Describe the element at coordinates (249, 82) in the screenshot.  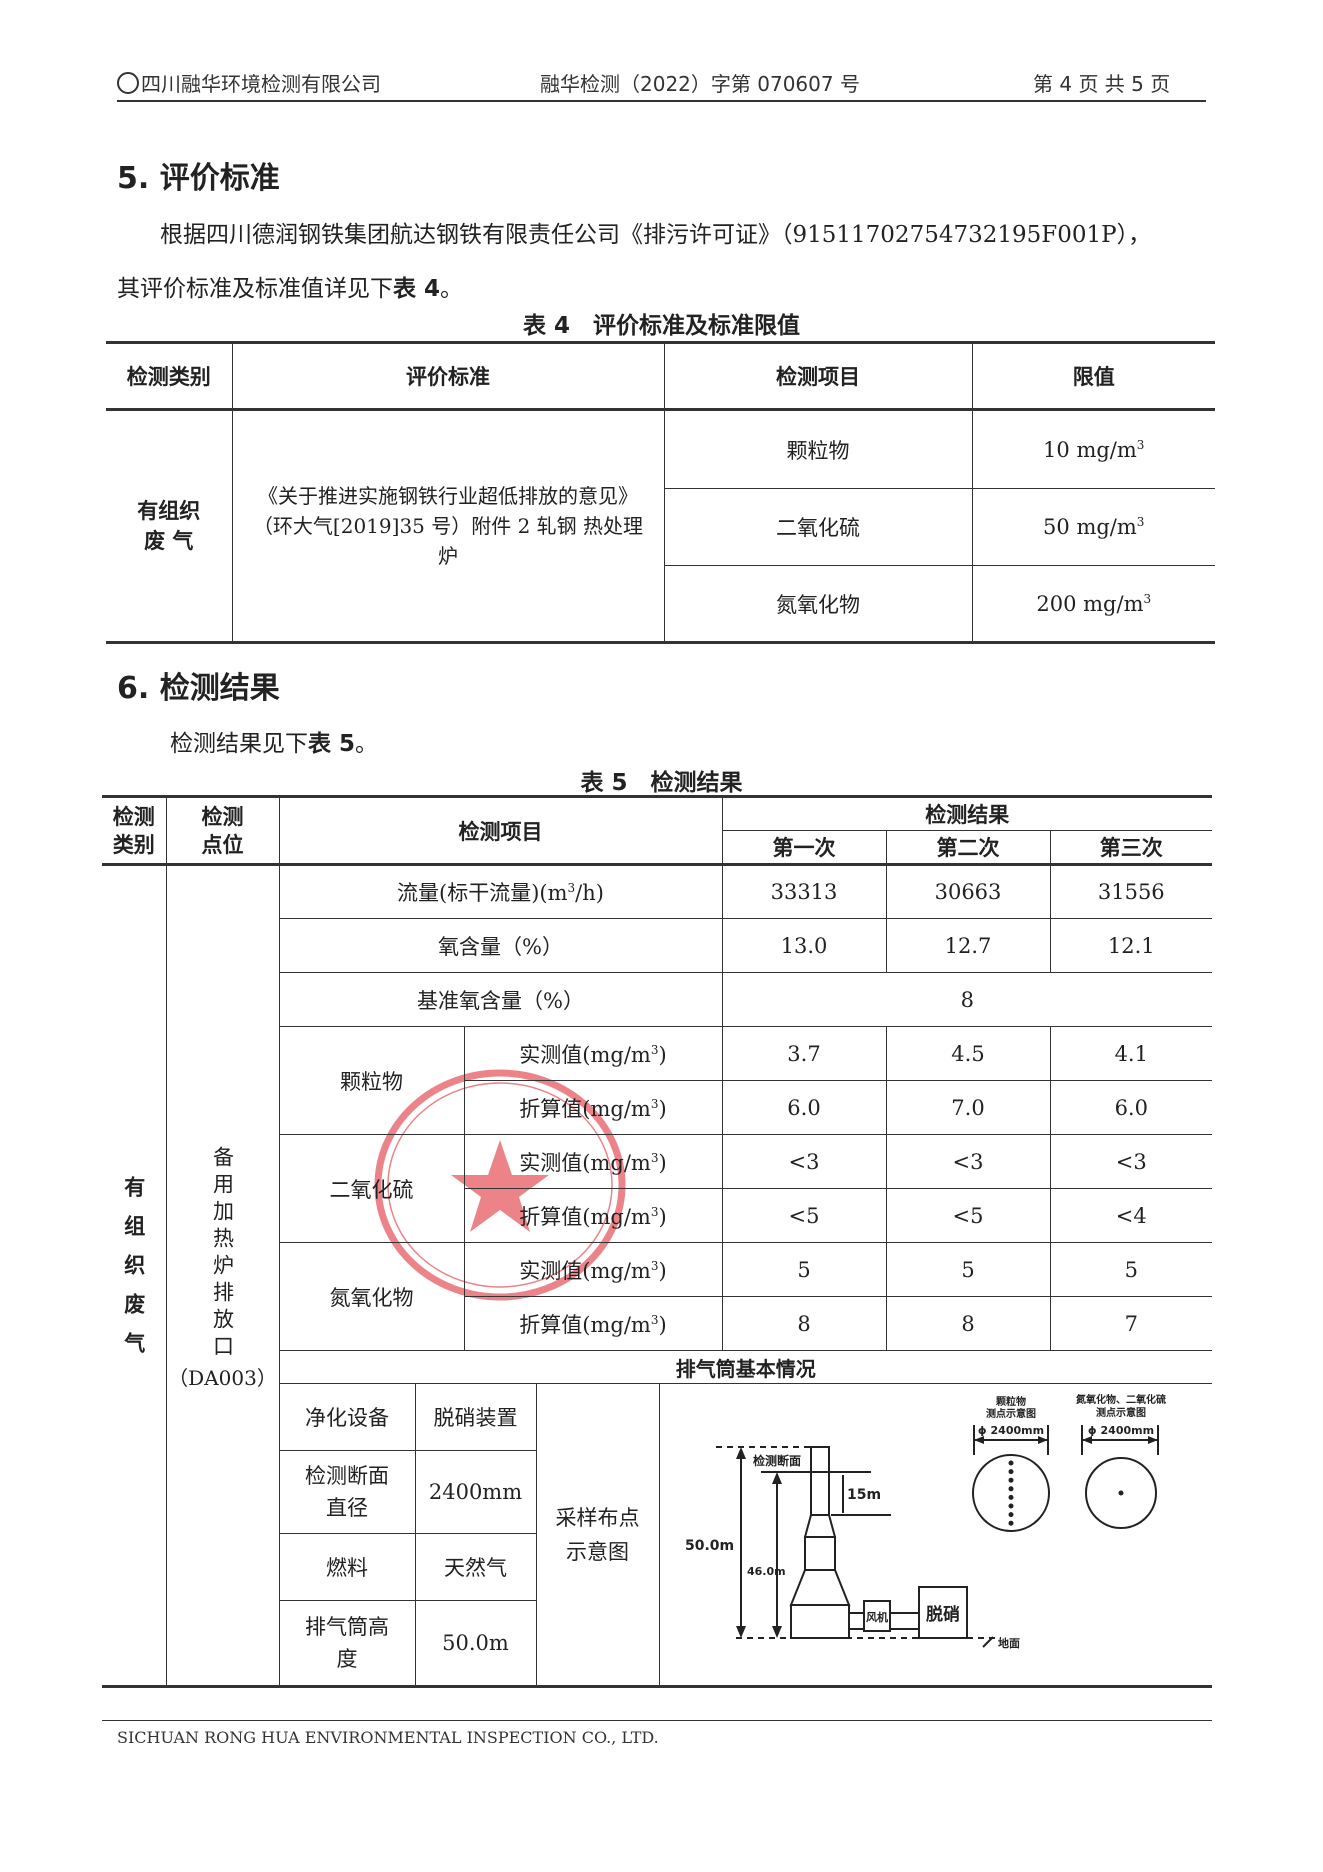
I see `company-name: 四川融华环境检测有限公司` at that location.